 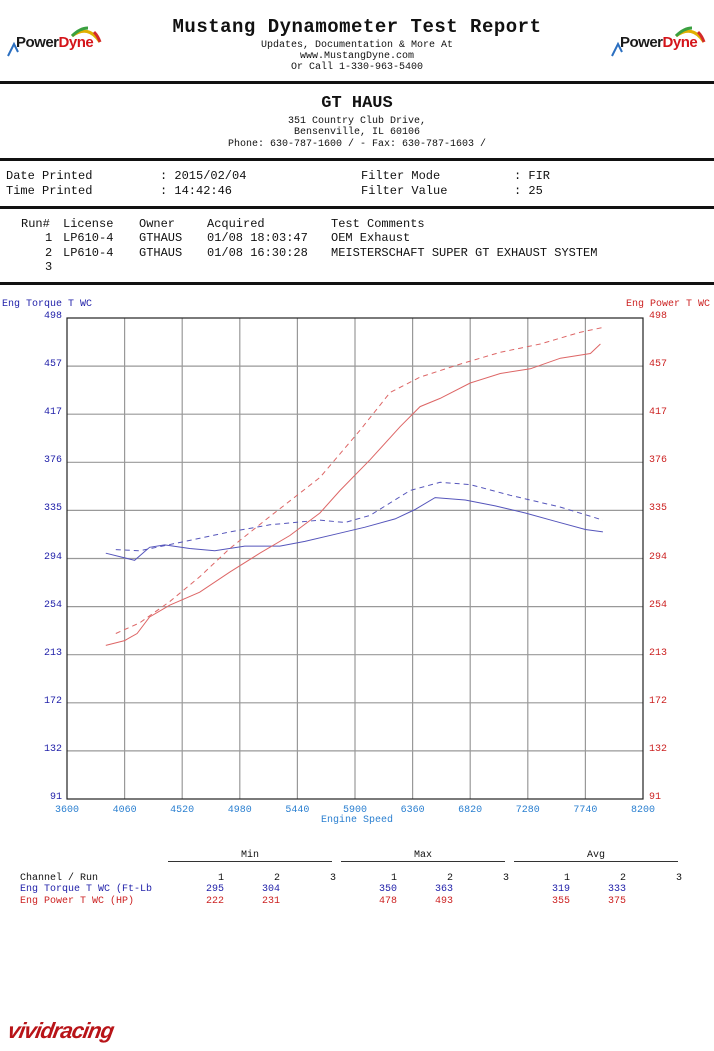 What do you see at coordinates (658, 365) in the screenshot?
I see `y-tick-right: 457` at bounding box center [658, 365].